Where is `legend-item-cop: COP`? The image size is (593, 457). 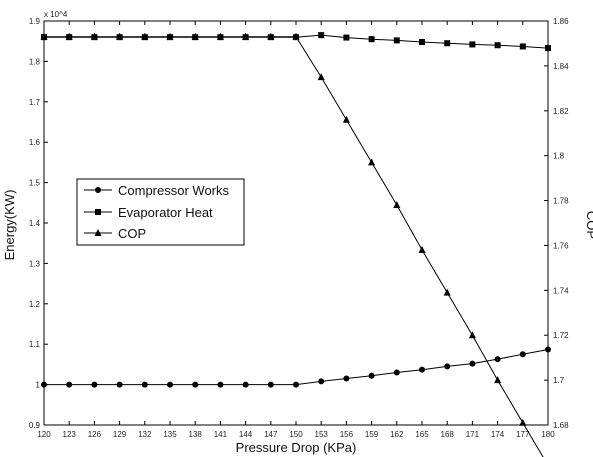
legend-item-cop: COP is located at coordinates (115, 233).